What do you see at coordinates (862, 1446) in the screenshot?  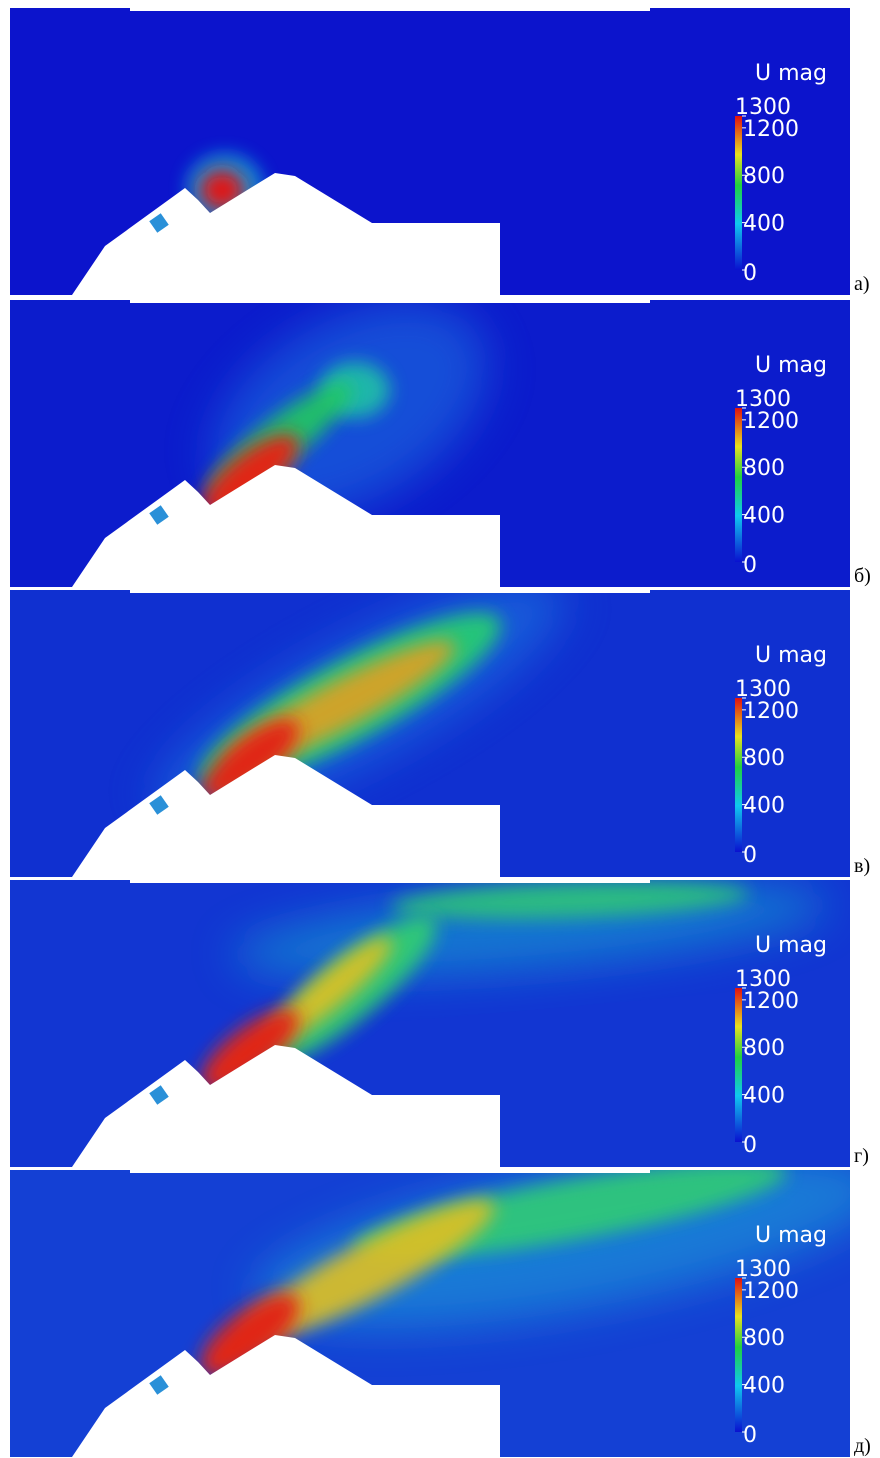 I see `panel-label: д)` at bounding box center [862, 1446].